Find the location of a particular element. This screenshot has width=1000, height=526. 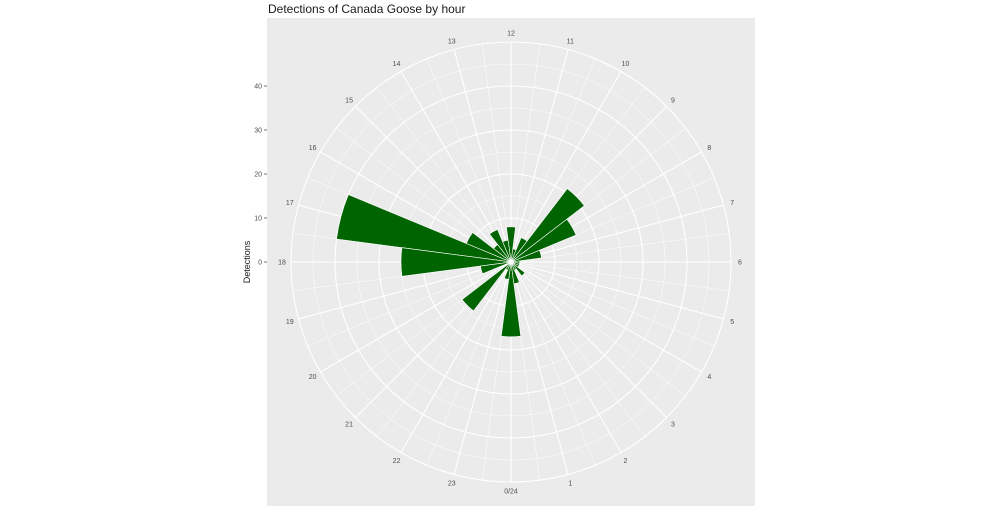

y-tick-label: 20 is located at coordinates (258, 175).